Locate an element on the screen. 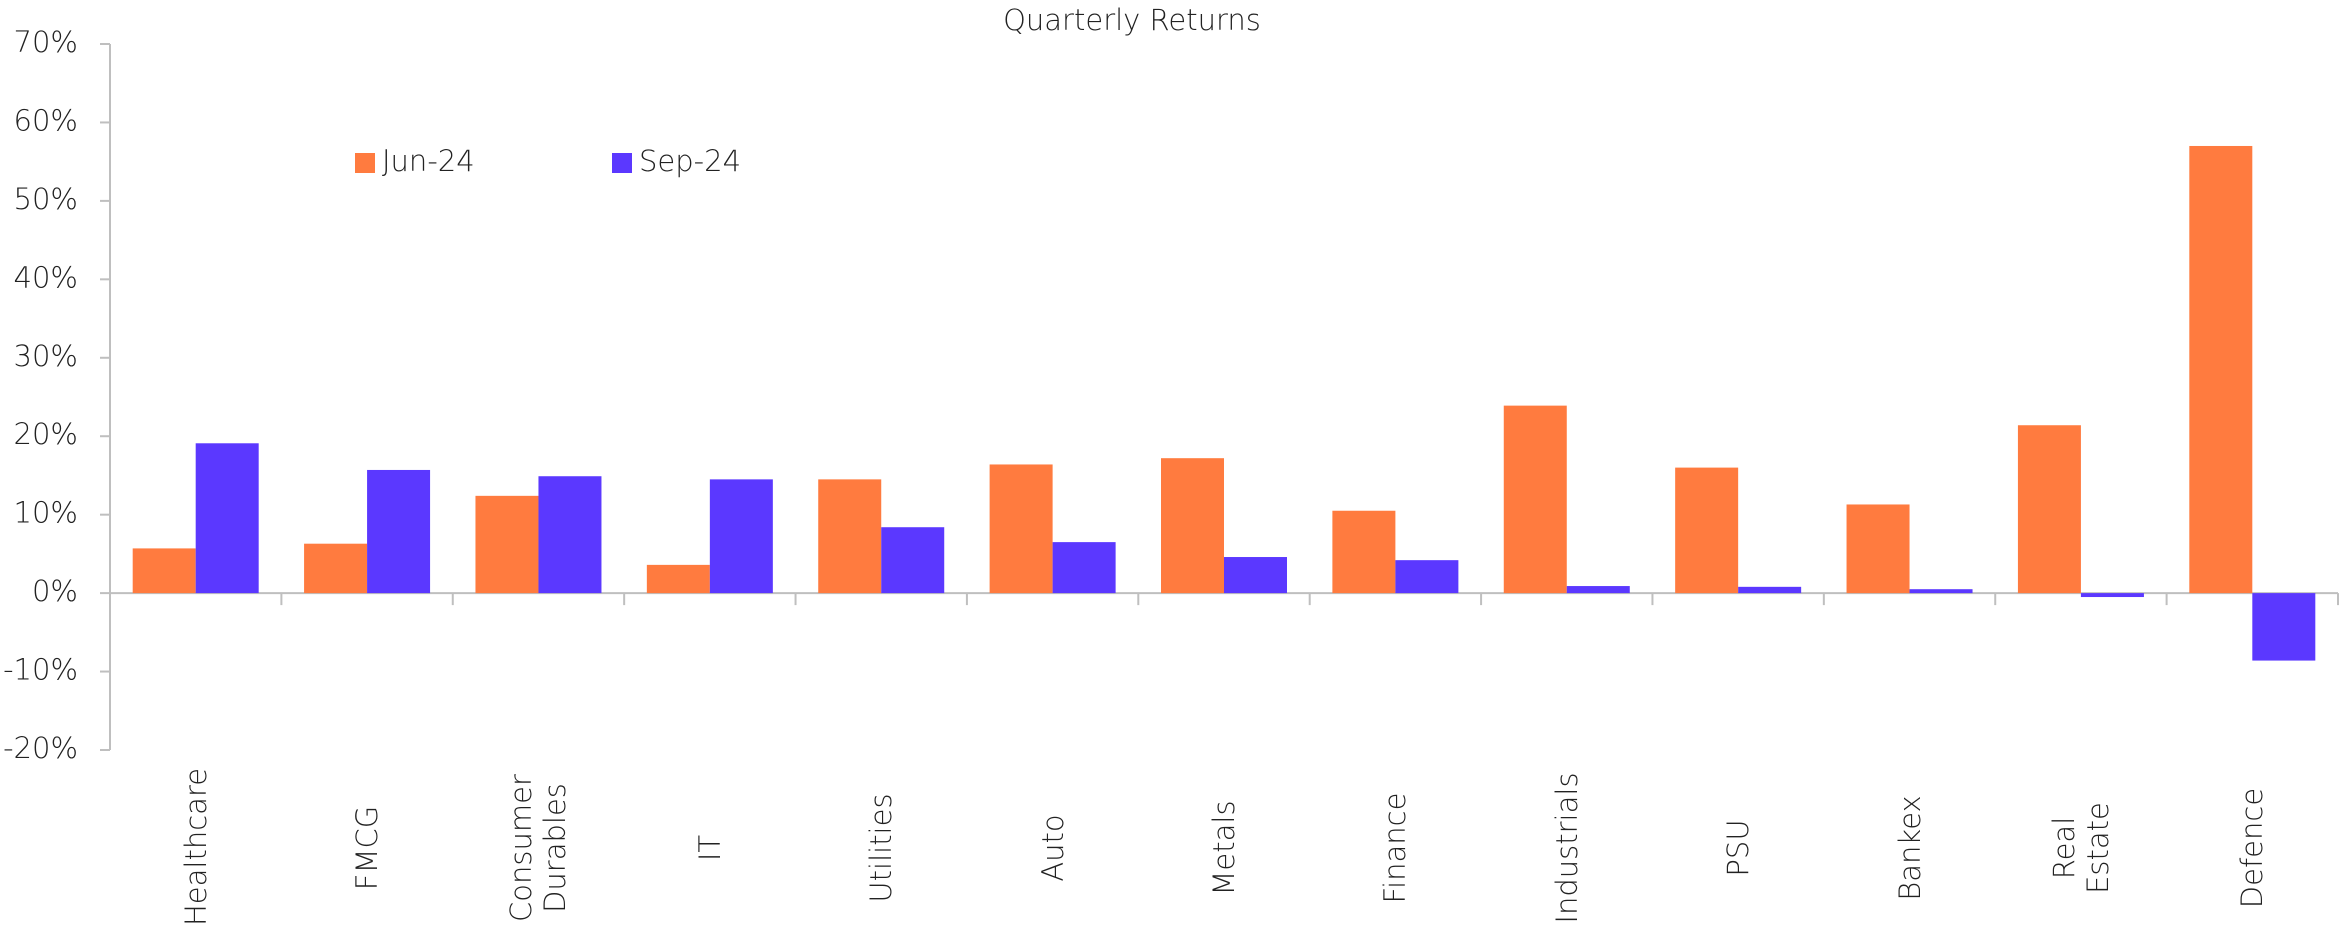  x-tick-label: Finance is located at coordinates (1395, 848).